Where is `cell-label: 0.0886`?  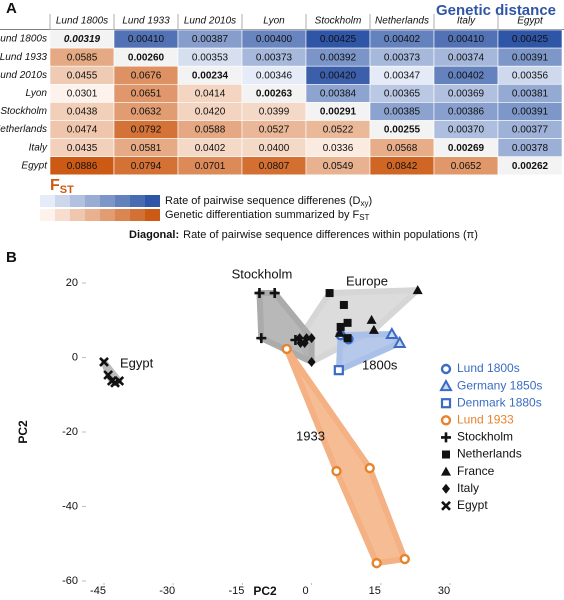 cell-label: 0.0886 is located at coordinates (82, 166).